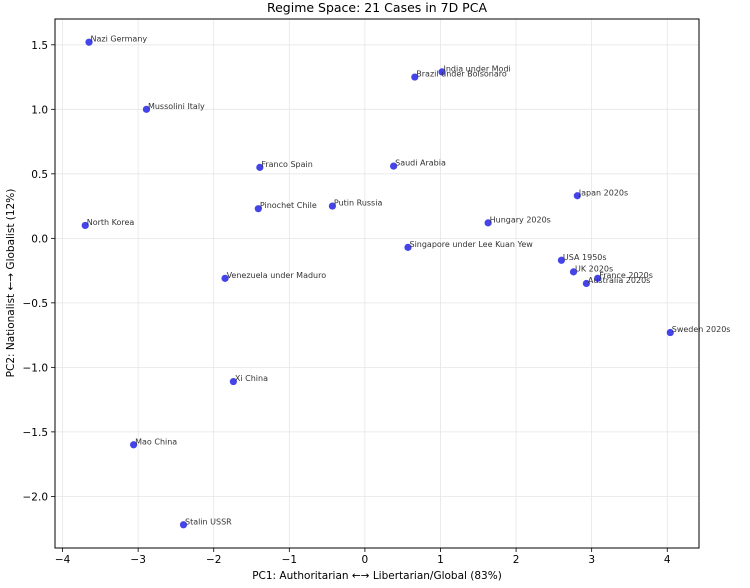 The image size is (750, 588). I want to click on y-tick-label: −2.0, so click(36, 497).